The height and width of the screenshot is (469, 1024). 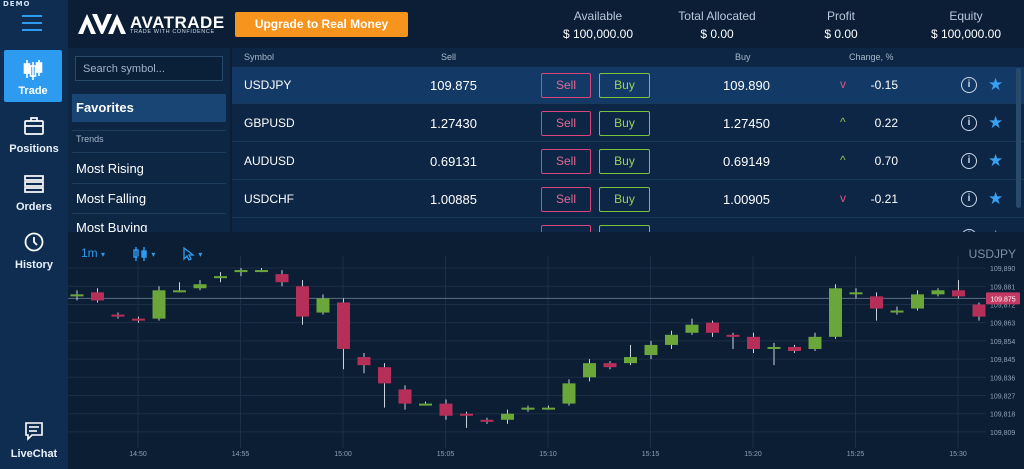 What do you see at coordinates (598, 16) in the screenshot?
I see `stat-label: Available` at bounding box center [598, 16].